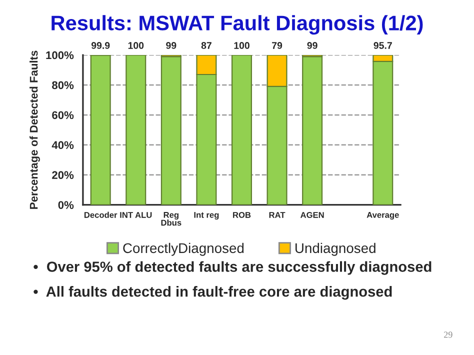 The width and height of the screenshot is (474, 355). What do you see at coordinates (312, 215) in the screenshot?
I see `x-tick-label: AGEN` at bounding box center [312, 215].